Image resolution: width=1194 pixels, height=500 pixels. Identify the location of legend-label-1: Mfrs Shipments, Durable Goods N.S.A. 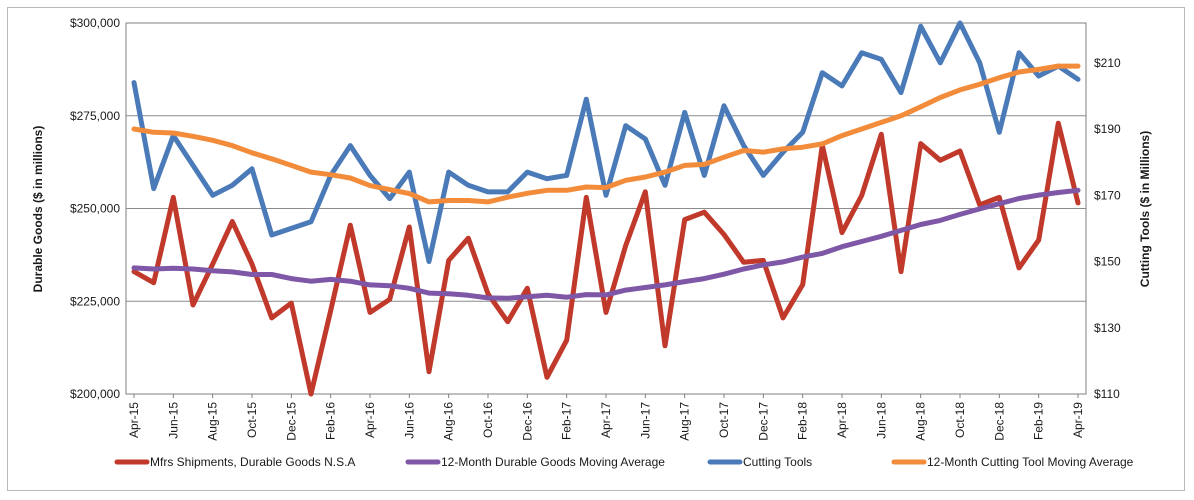
(252, 462).